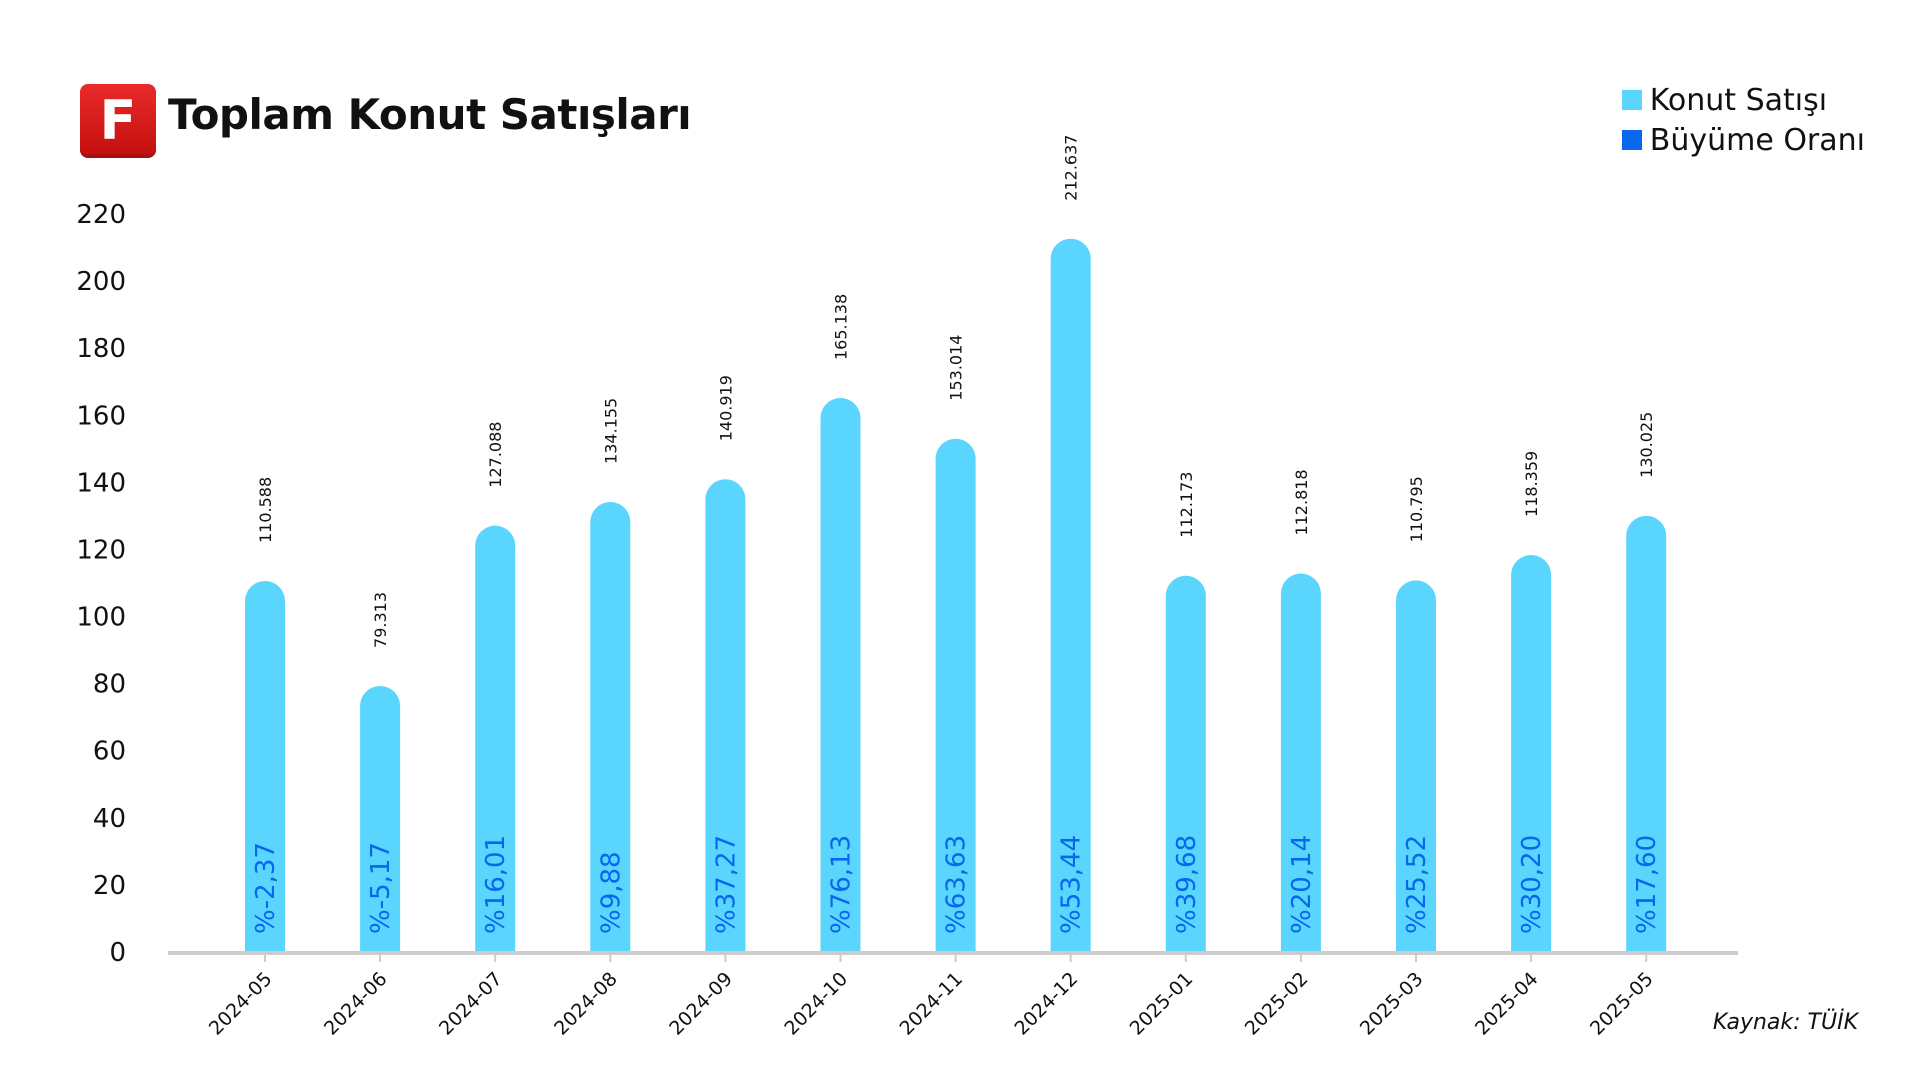  I want to click on y-tick-label: 100, so click(101, 618).